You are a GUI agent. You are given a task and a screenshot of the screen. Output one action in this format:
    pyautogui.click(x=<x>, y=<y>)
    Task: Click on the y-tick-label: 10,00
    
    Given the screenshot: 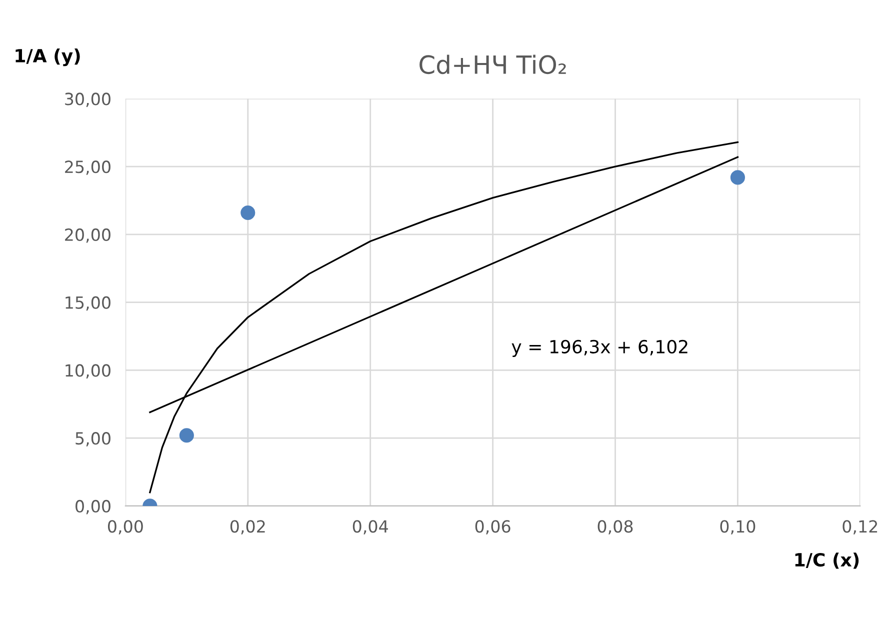 What is the action you would take?
    pyautogui.click(x=88, y=371)
    